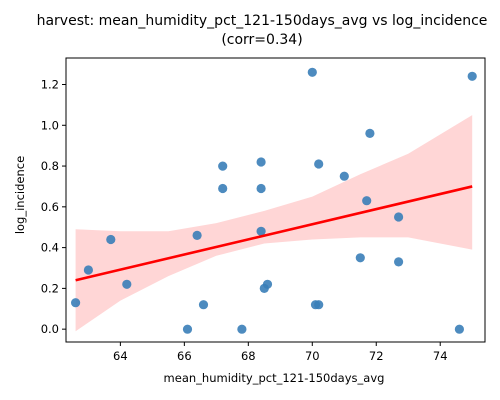 This screenshot has height=400, width=500. What do you see at coordinates (274, 378) in the screenshot?
I see `x-axis-label: mean_humidity_pct_121-150days_avg` at bounding box center [274, 378].